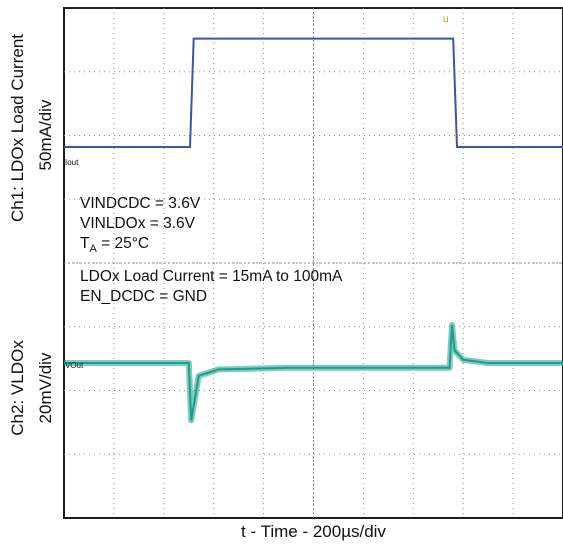 The height and width of the screenshot is (556, 563). What do you see at coordinates (17, 388) in the screenshot?
I see `ch2-axis-label: Ch2: VLDOx` at bounding box center [17, 388].